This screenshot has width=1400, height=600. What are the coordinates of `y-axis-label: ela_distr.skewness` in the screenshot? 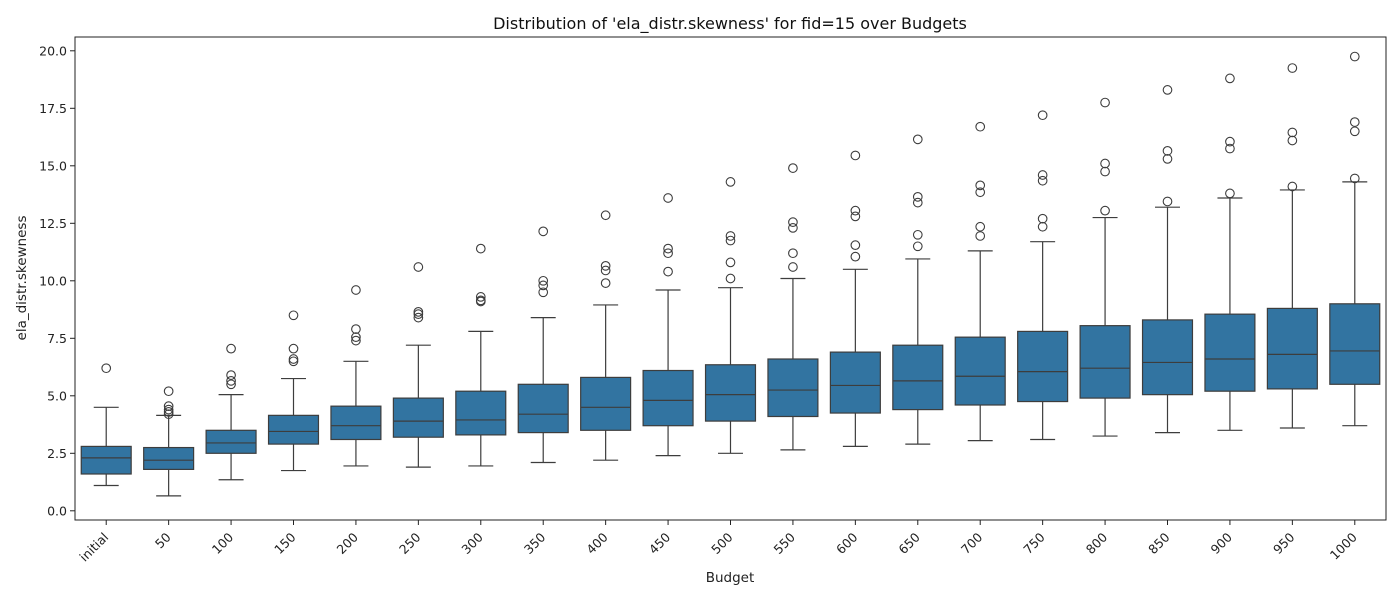 It's located at (22, 278).